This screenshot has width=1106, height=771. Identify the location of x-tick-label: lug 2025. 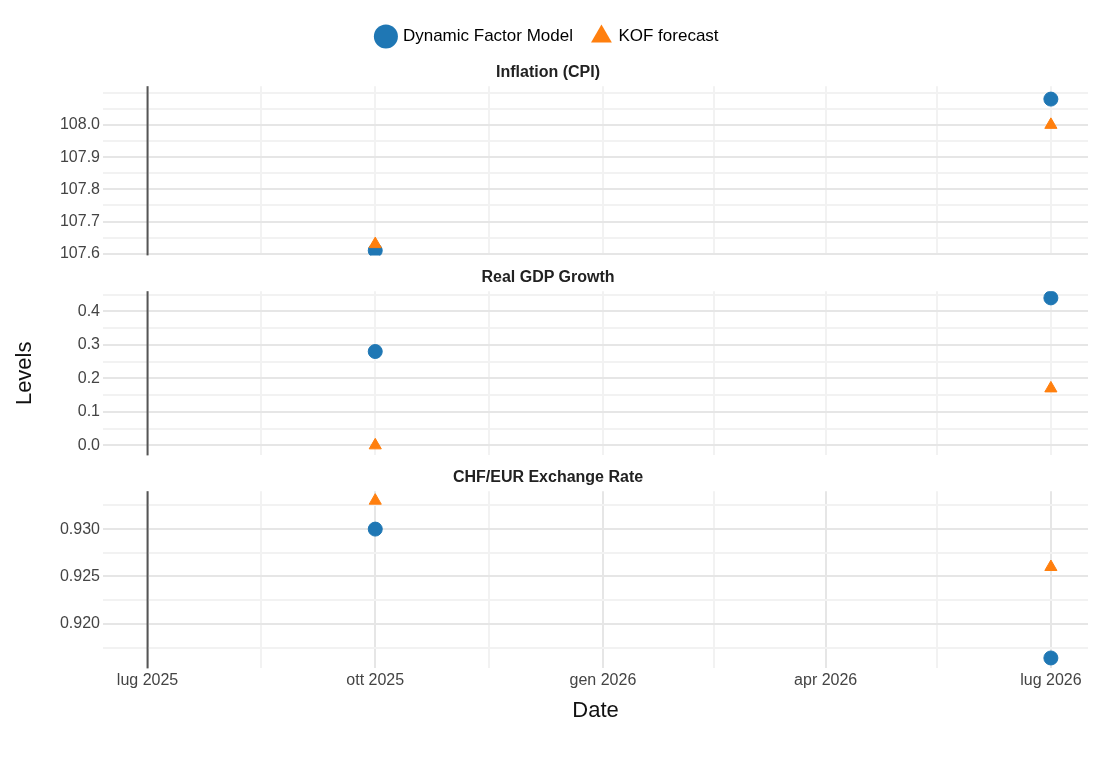
(147, 680).